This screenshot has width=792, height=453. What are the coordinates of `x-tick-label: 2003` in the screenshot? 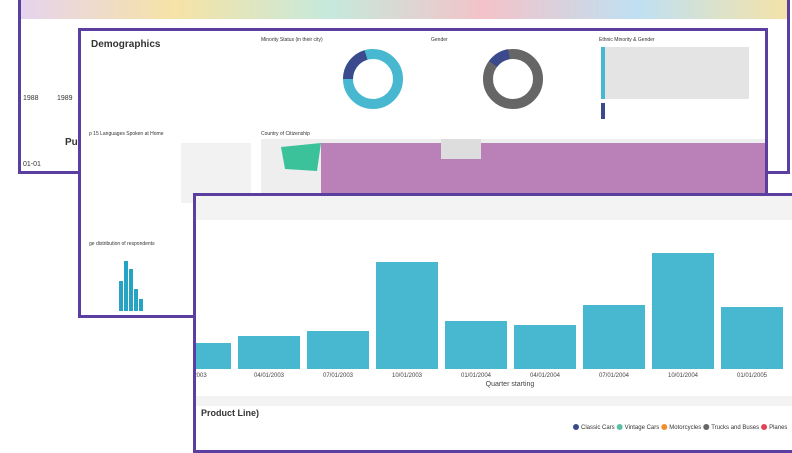 It's located at (201, 376).